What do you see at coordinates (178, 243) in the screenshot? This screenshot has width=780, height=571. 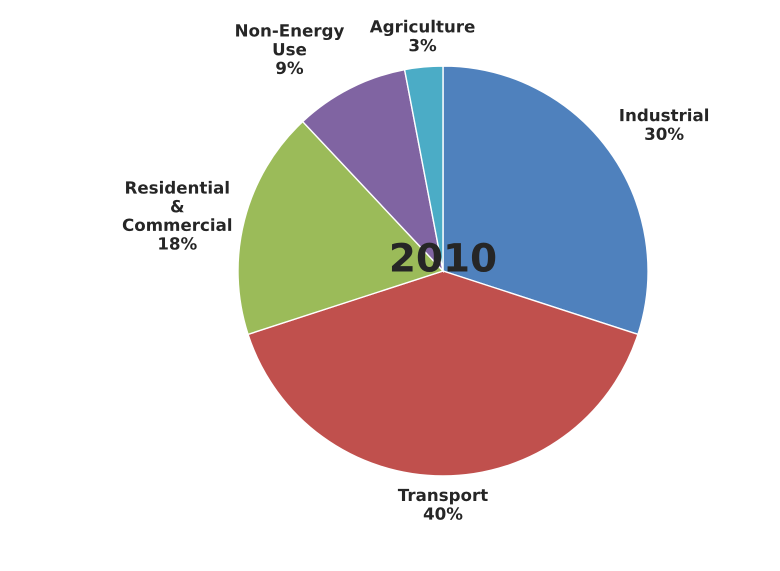 I see `data-label: 18%` at bounding box center [178, 243].